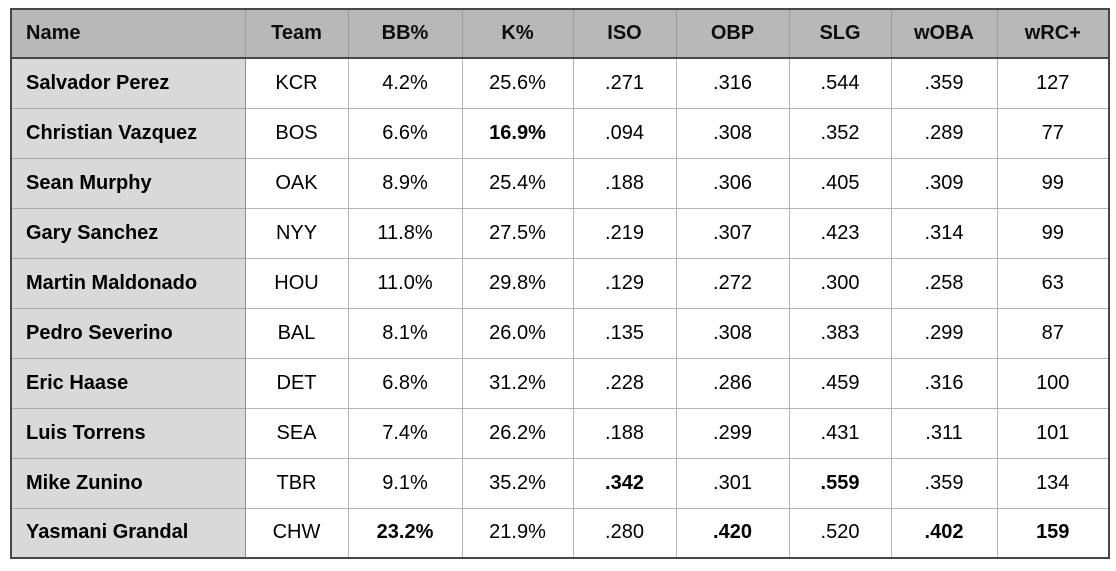  Describe the element at coordinates (128, 132) in the screenshot. I see `player-name-cell: Christian Vazquez` at that location.